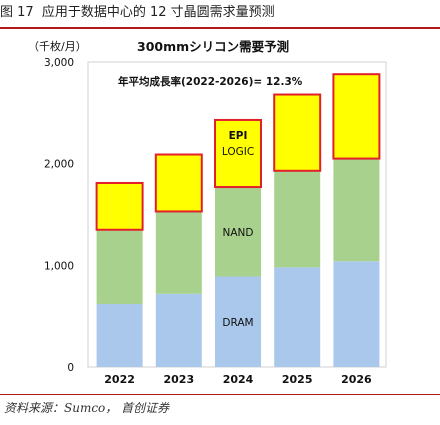 The image size is (440, 425). I want to click on bar-dram-2023, so click(178, 330).